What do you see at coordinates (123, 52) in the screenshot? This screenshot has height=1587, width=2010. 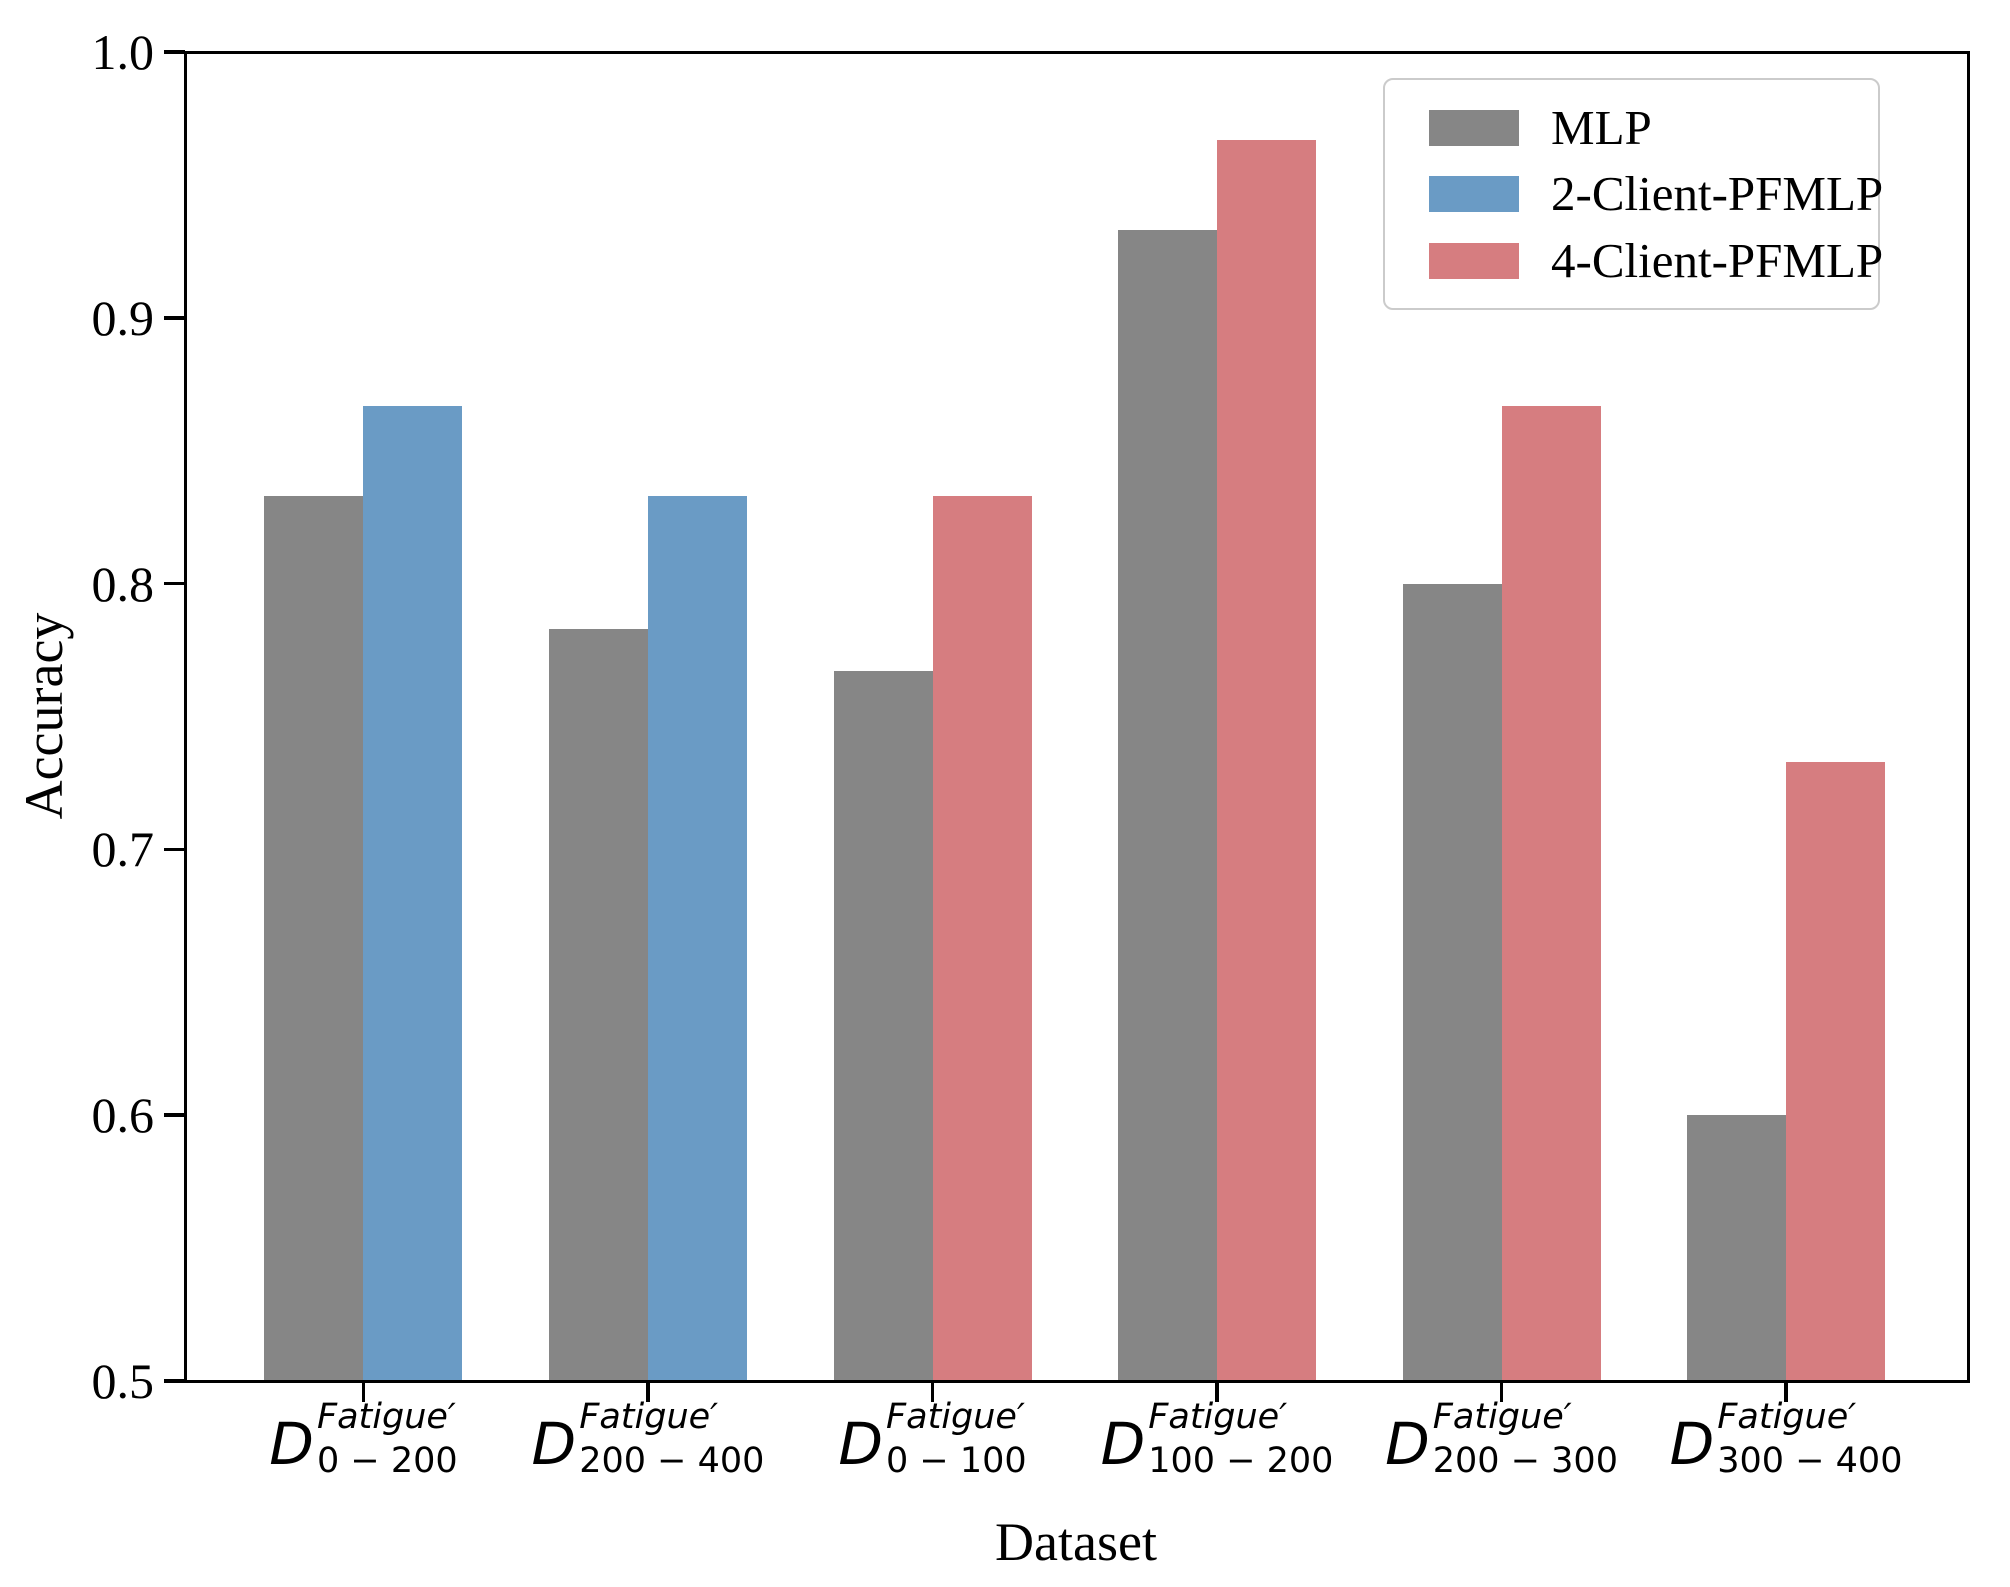 I see `y-tick-label: 1.0` at bounding box center [123, 52].